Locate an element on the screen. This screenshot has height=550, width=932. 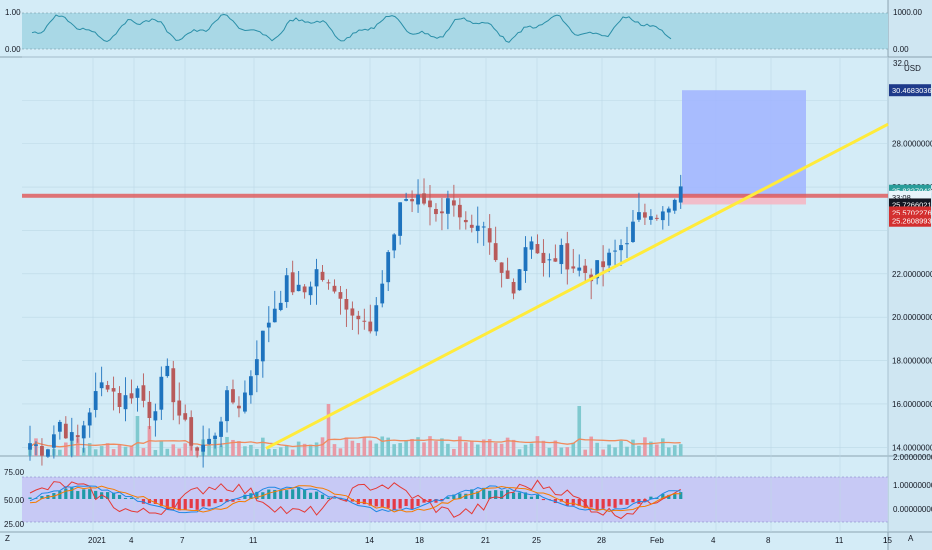
time-axis: 2021 4 7 11 14 18 21 25 28 Feb 4 8 11 151 is located at coordinates (490, 540).